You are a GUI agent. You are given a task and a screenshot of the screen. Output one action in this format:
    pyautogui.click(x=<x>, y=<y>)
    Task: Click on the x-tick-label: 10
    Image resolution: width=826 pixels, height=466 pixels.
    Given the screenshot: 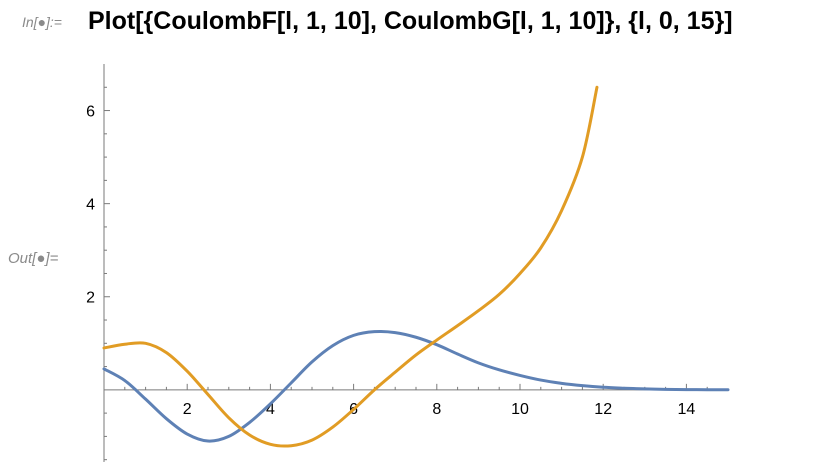 What is the action you would take?
    pyautogui.click(x=520, y=409)
    